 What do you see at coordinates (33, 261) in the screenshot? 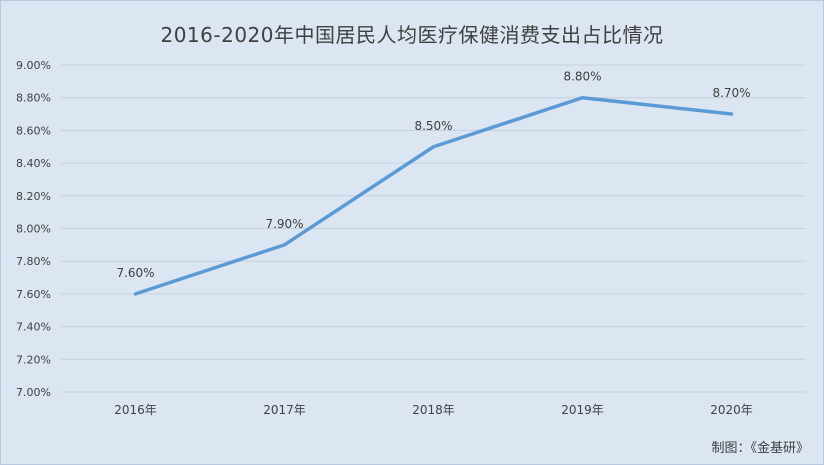
I see `y-tick-label: 7.80%` at bounding box center [33, 261].